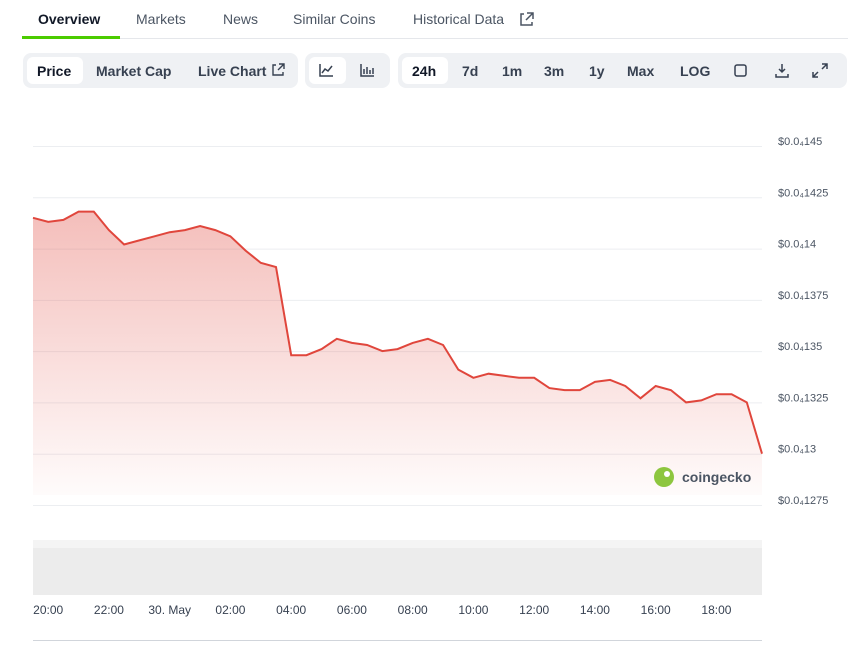 The width and height of the screenshot is (863, 648). I want to click on range-button: 24h, so click(424, 71).